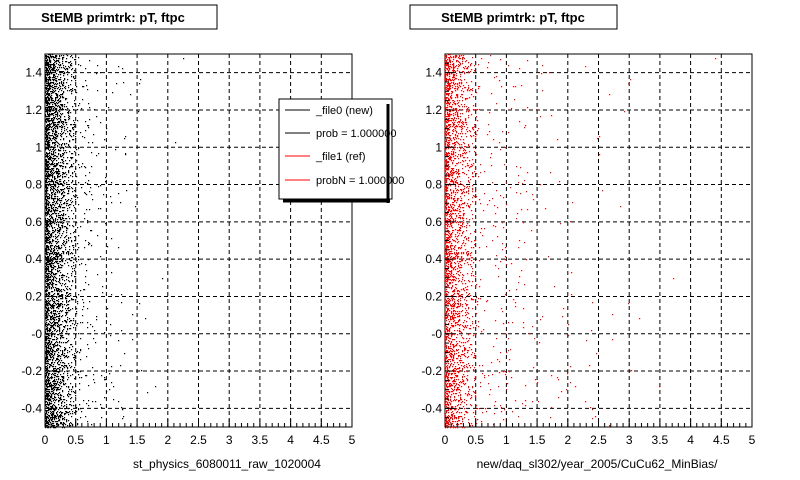 The height and width of the screenshot is (480, 800). Describe the element at coordinates (227, 464) in the screenshot. I see `left-x-axis-label: st_physics_6080011_raw_1020004` at that location.